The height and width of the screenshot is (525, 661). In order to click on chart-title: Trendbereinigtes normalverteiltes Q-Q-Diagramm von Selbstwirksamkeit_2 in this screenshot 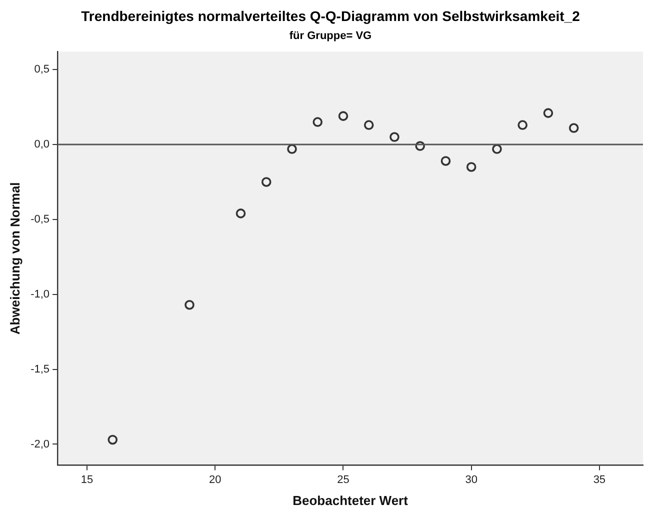, I will do `click(330, 16)`.